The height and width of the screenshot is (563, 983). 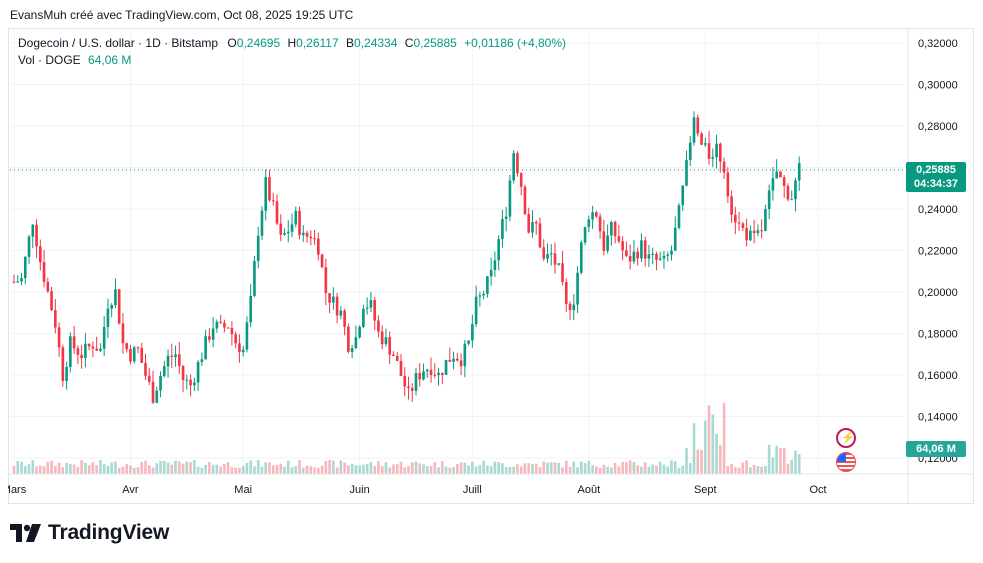 I want to click on close-label: C, so click(x=409, y=43).